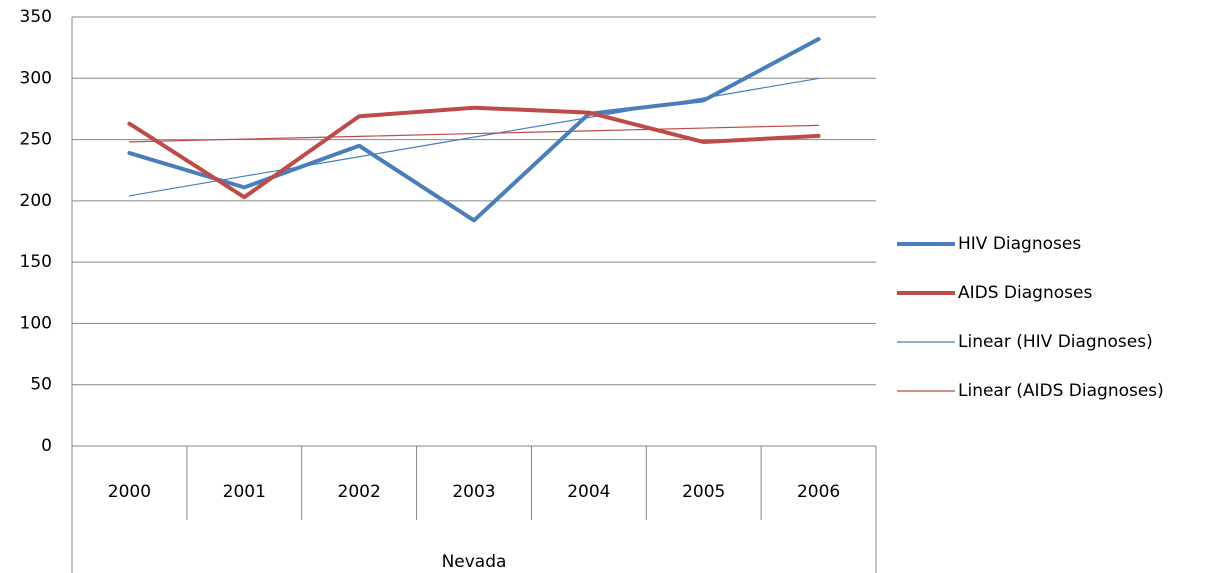 The height and width of the screenshot is (573, 1226). I want to click on y-tick-label: 300, so click(36, 78).